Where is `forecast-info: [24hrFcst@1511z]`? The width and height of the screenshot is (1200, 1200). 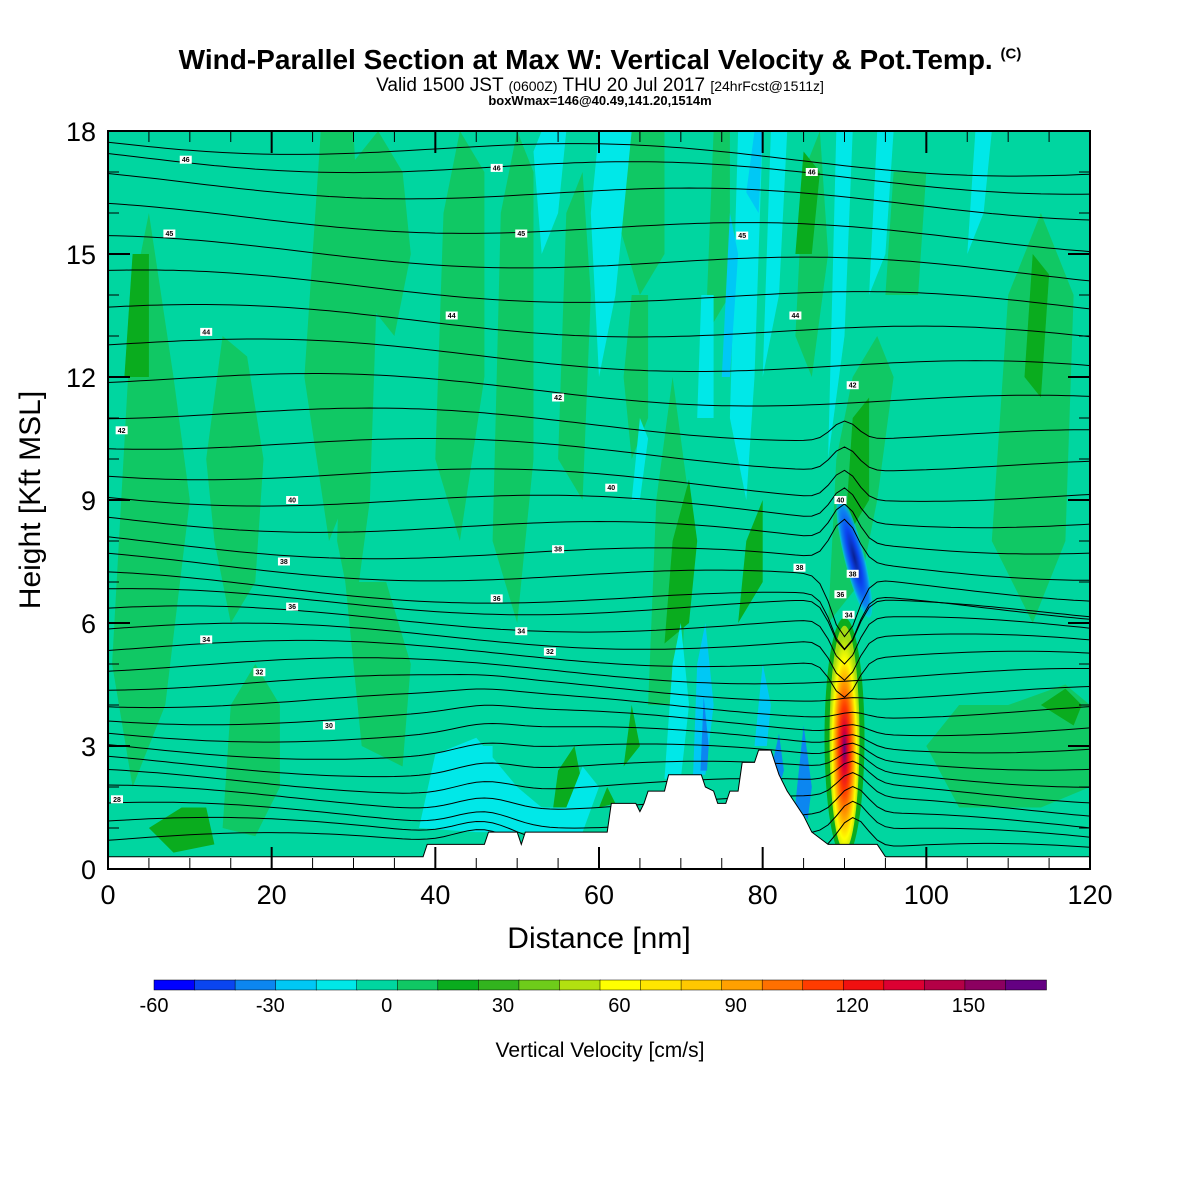
forecast-info: [24hrFcst@1511z] is located at coordinates (767, 86).